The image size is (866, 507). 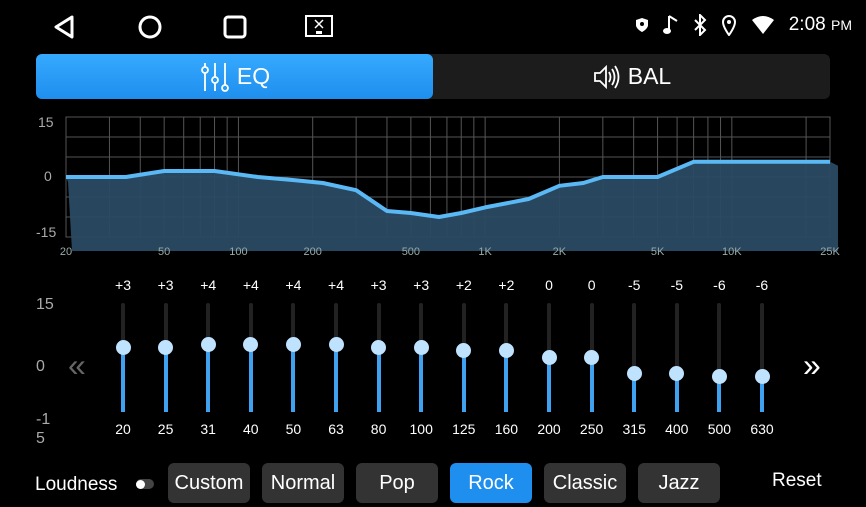 What do you see at coordinates (251, 429) in the screenshot?
I see `band-frequency-label: 40` at bounding box center [251, 429].